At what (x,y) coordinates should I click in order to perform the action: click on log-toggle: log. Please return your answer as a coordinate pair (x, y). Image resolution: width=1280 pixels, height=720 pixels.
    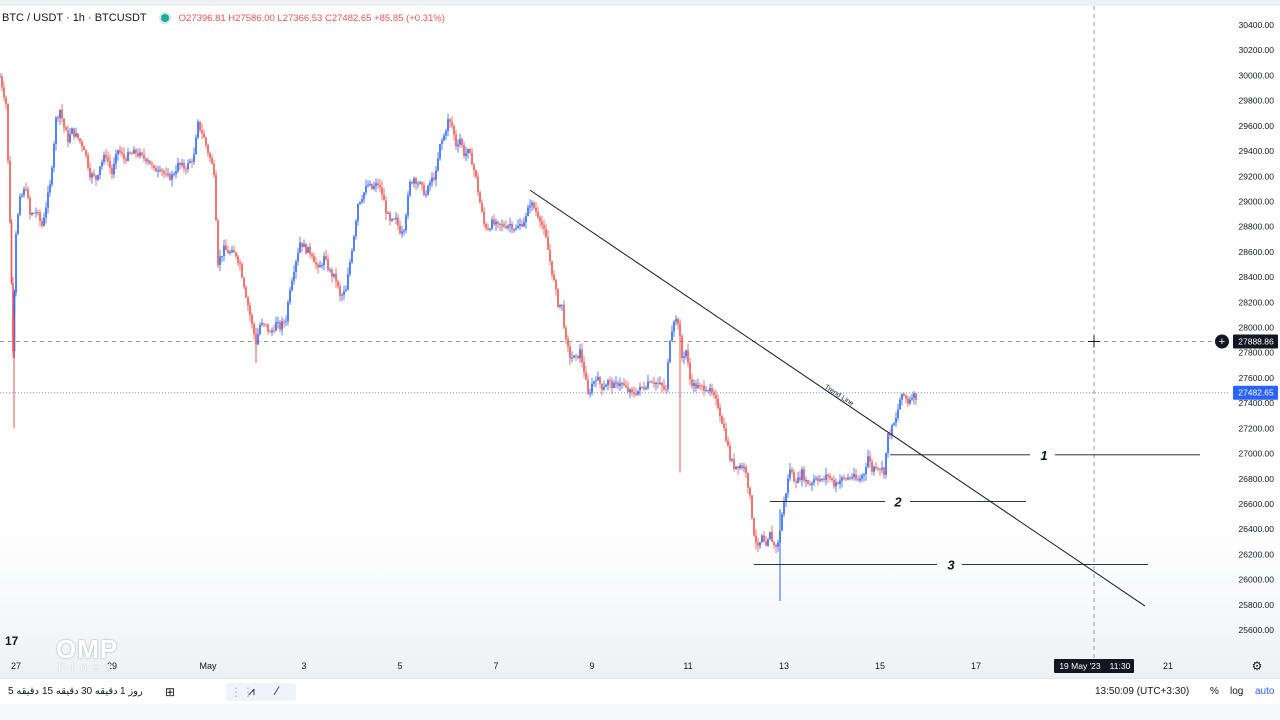
    Looking at the image, I should click on (1237, 691).